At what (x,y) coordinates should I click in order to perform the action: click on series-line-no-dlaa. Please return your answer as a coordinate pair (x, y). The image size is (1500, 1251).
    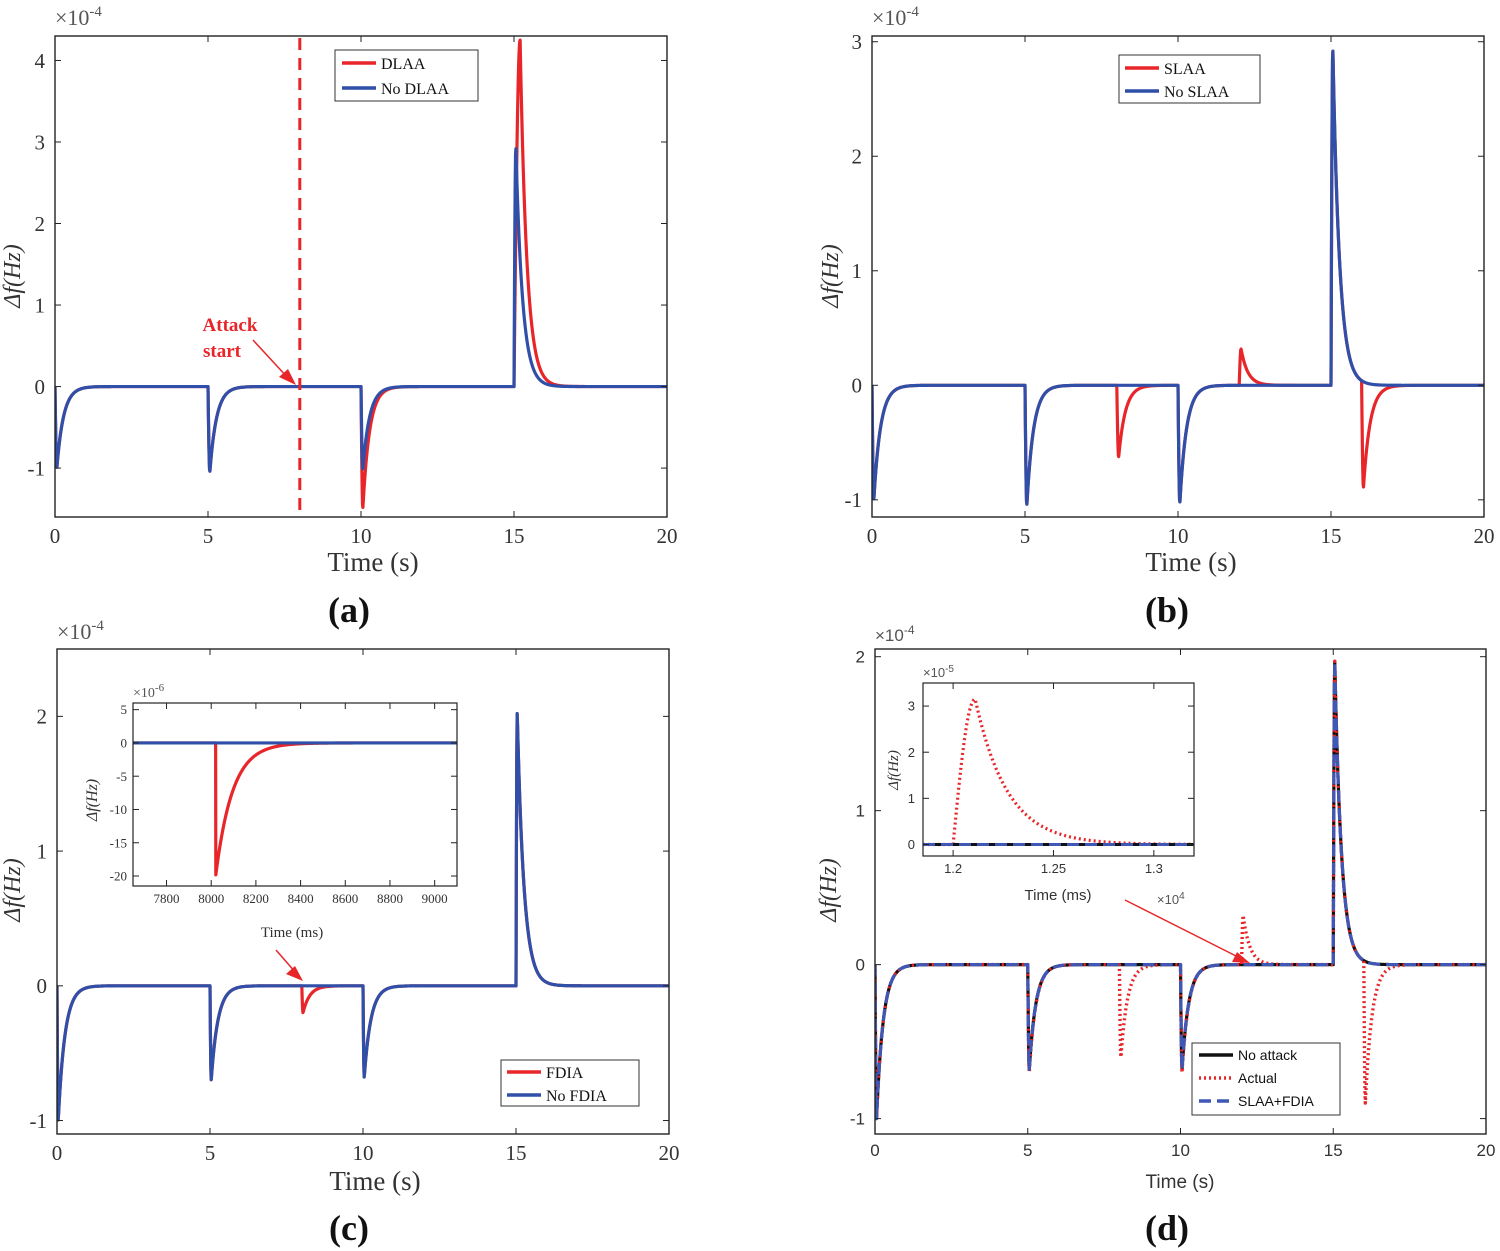
    Looking at the image, I should click on (361, 310).